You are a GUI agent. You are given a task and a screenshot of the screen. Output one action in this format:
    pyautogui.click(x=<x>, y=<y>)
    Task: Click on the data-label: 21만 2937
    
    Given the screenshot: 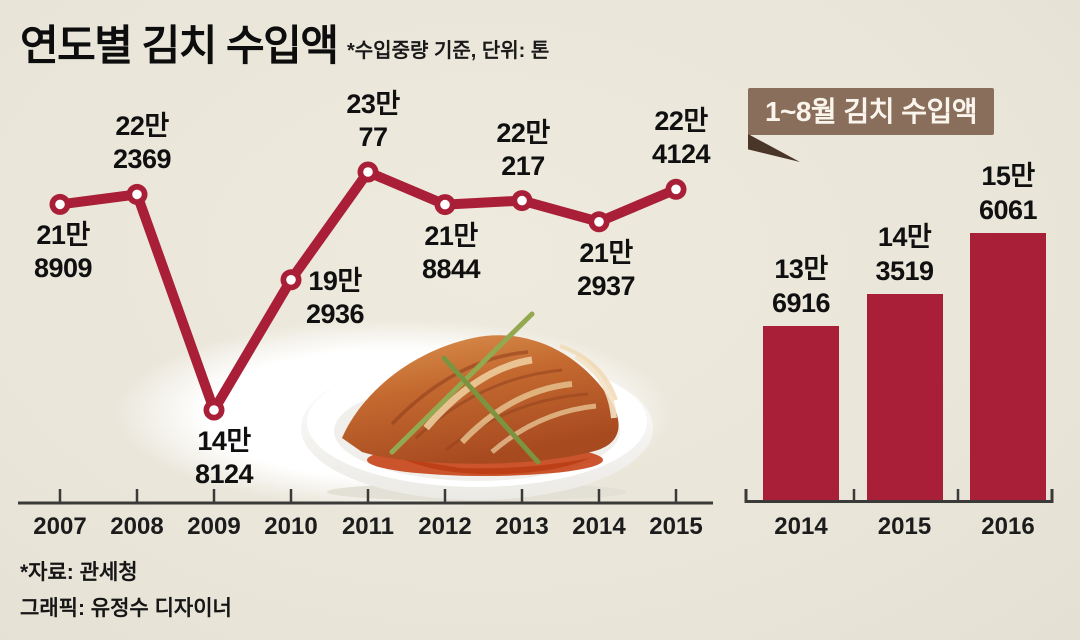 What is the action you would take?
    pyautogui.click(x=606, y=270)
    